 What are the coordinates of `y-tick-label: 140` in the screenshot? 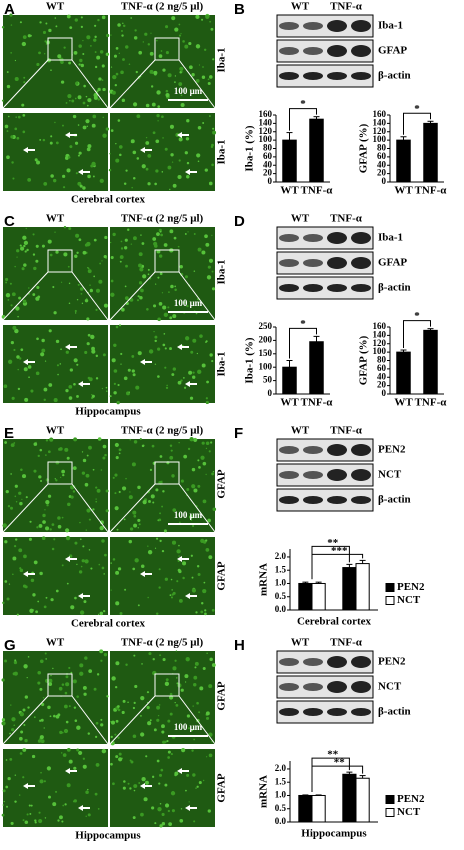 It's located at (266, 122).